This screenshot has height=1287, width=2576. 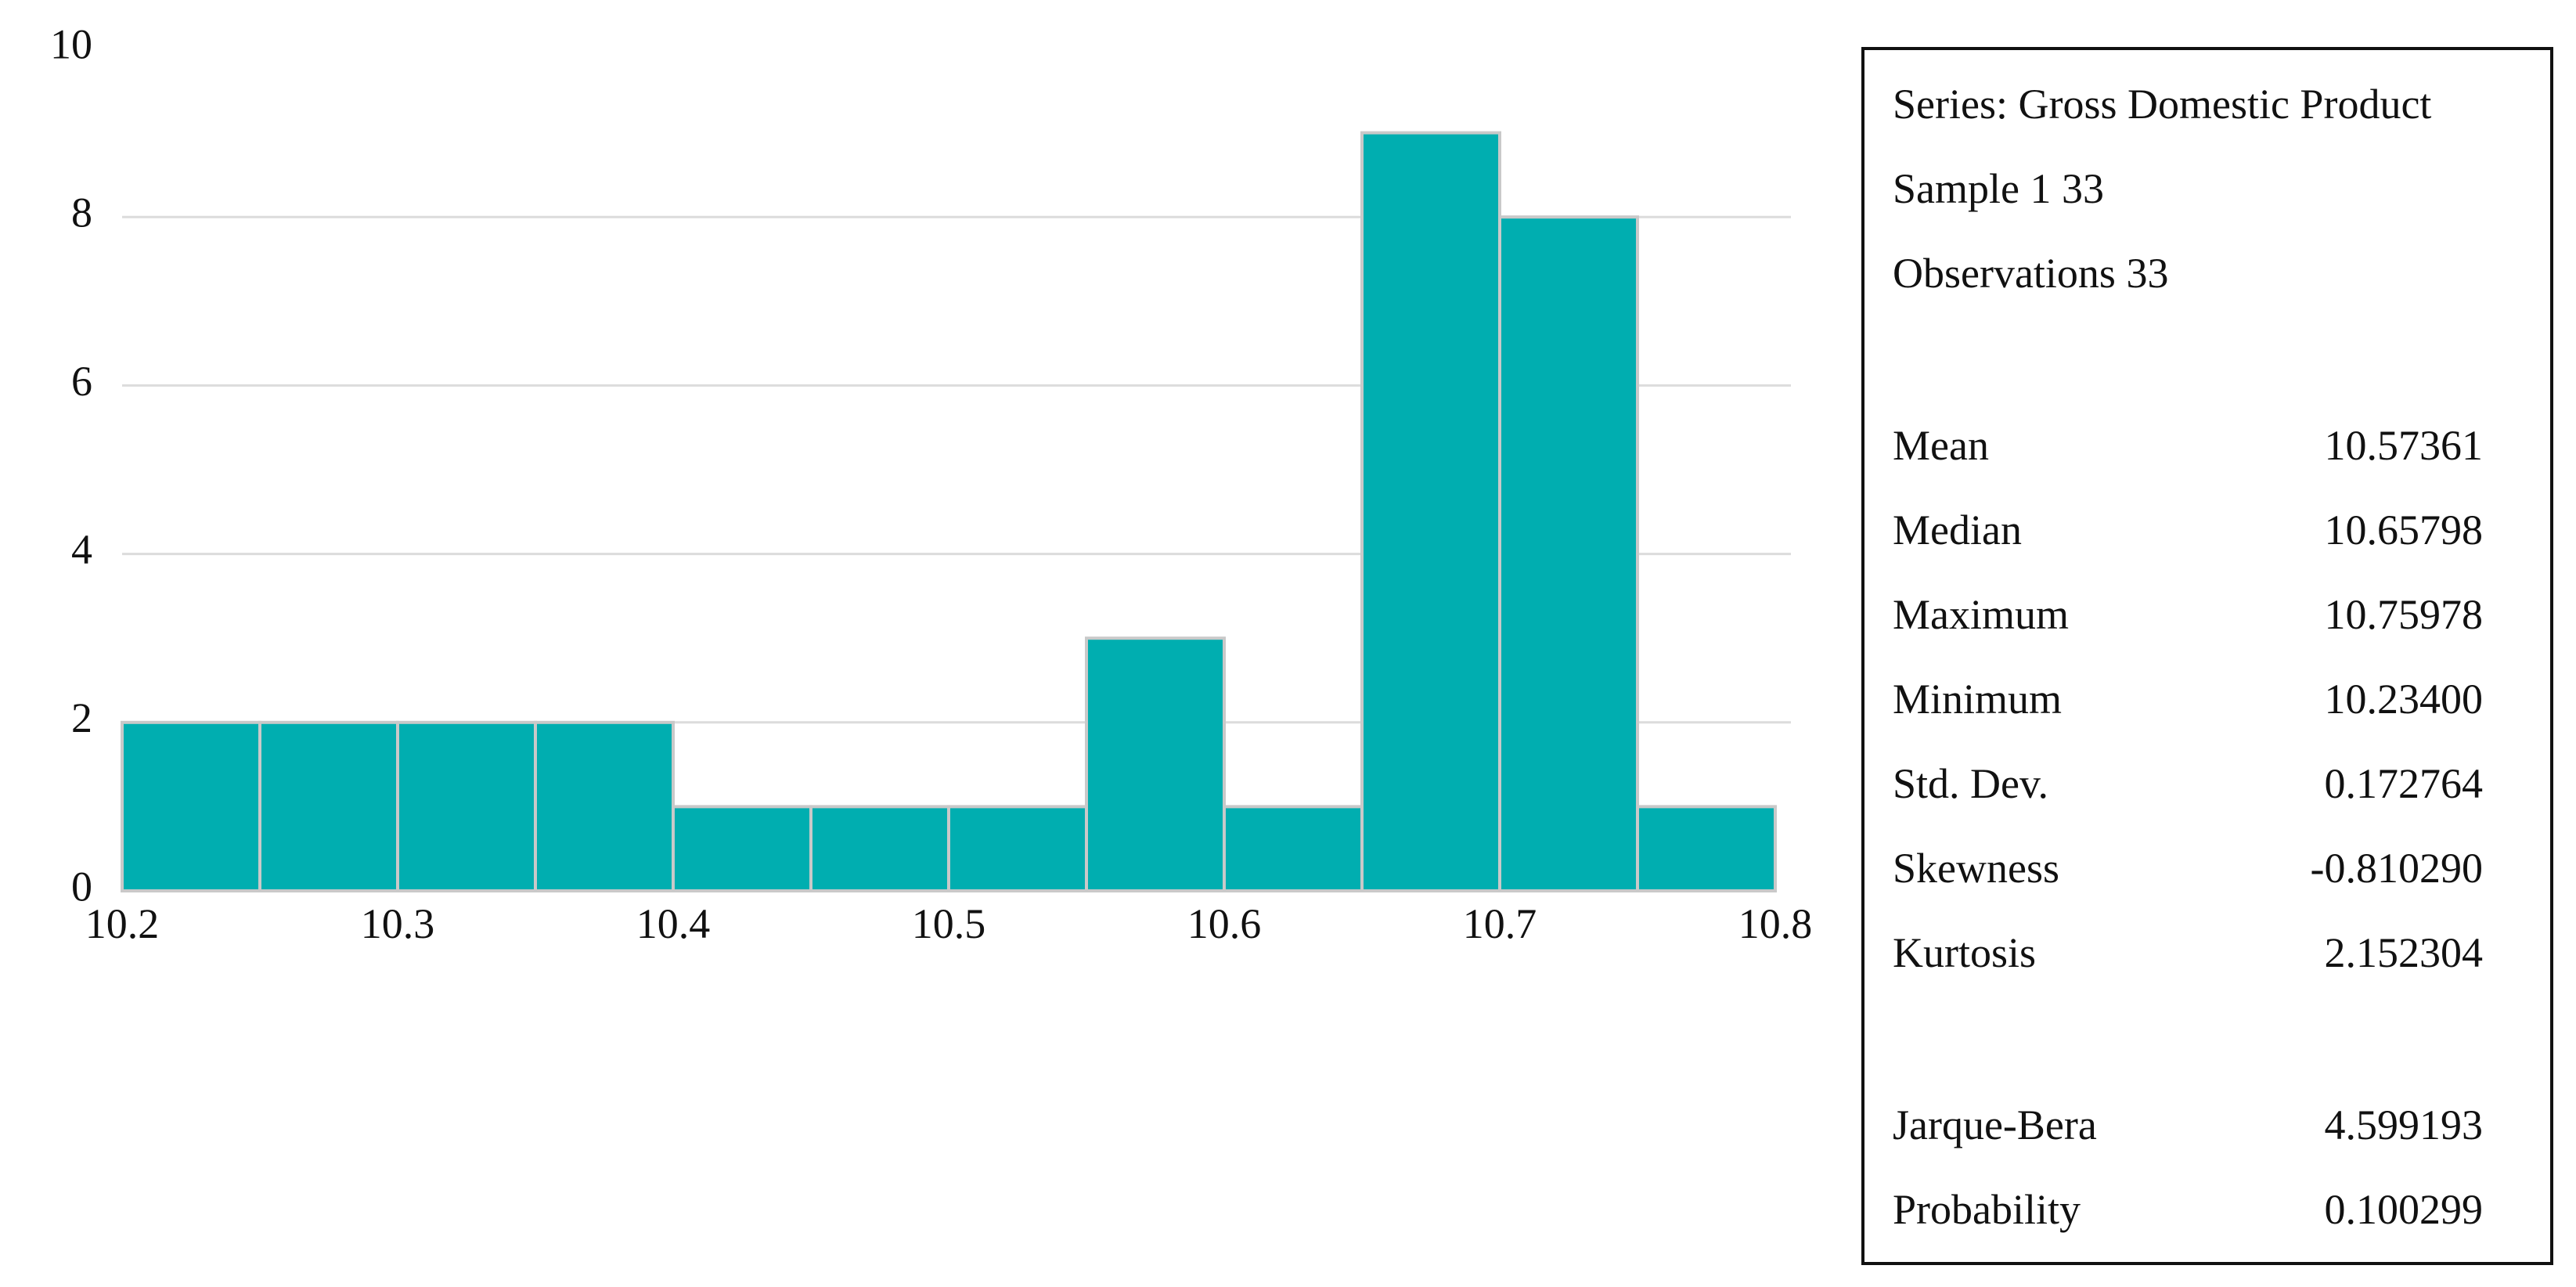 I want to click on y-tick-label: 4, so click(x=81, y=549).